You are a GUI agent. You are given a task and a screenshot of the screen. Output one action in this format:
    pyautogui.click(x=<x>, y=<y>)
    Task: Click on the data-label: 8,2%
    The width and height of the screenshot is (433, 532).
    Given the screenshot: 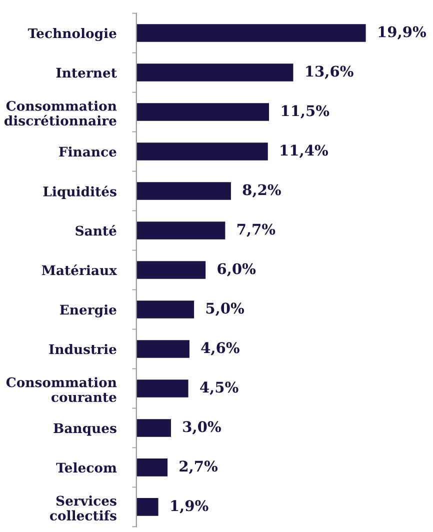 What is the action you would take?
    pyautogui.click(x=261, y=191)
    